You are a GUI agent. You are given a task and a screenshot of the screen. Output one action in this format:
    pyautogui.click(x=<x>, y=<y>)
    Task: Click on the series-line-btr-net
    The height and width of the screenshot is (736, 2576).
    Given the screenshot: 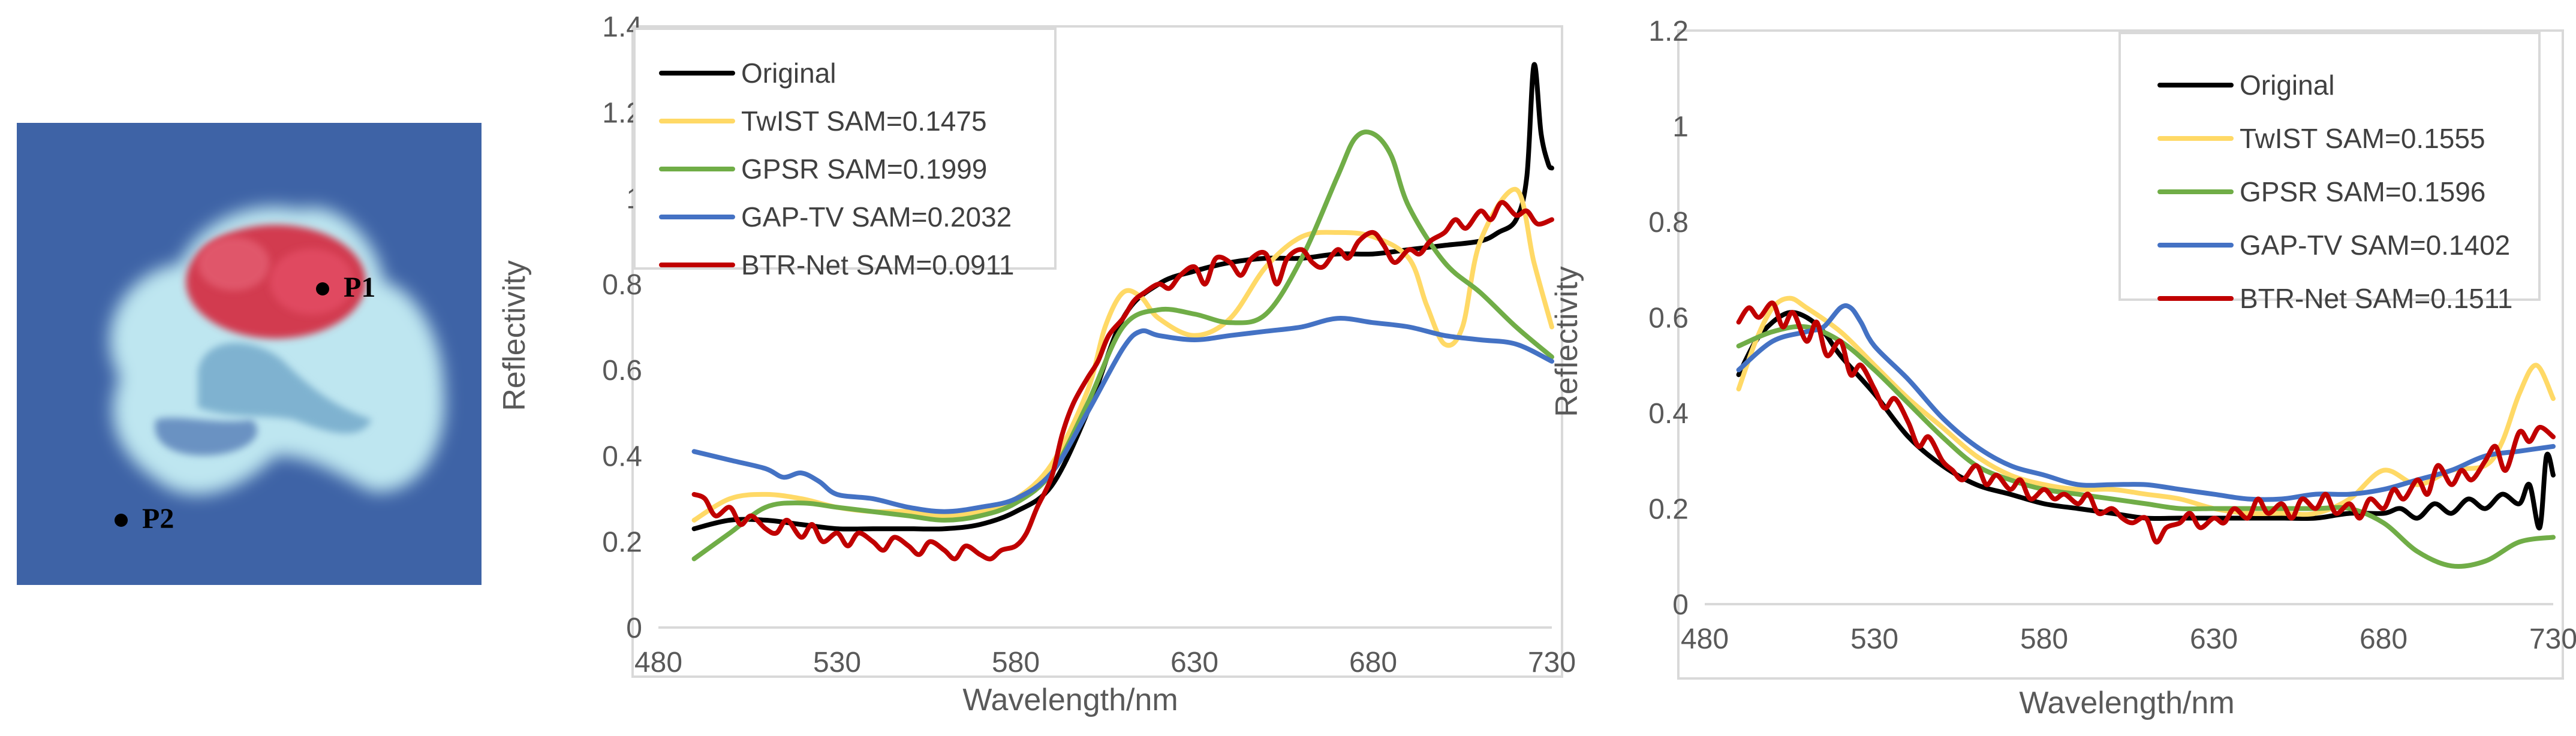 What is the action you would take?
    pyautogui.click(x=2146, y=422)
    